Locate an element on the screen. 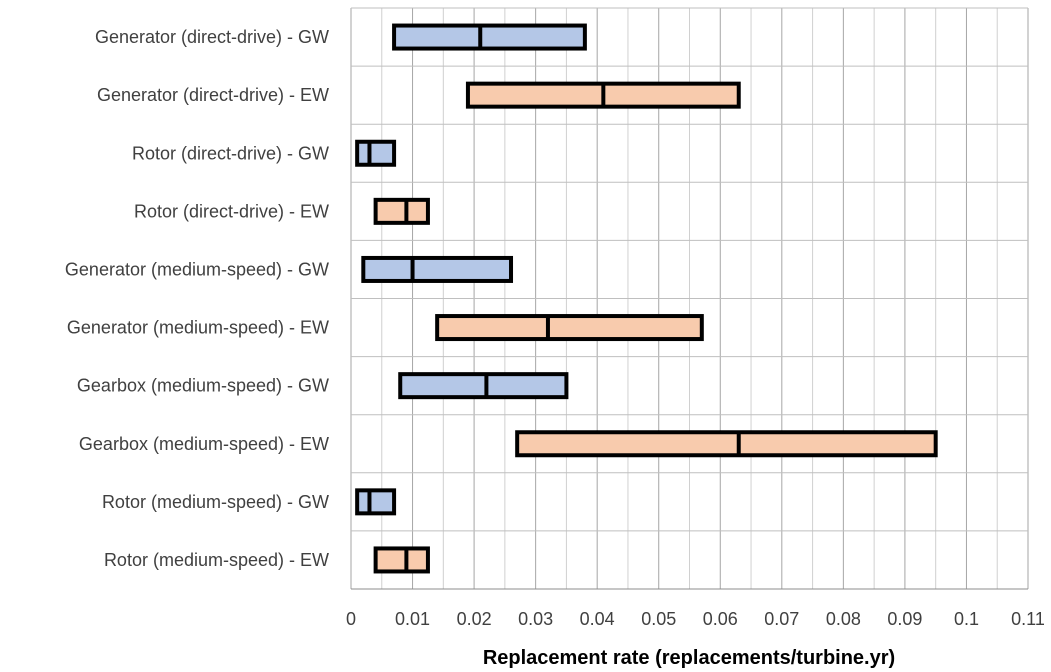 The width and height of the screenshot is (1051, 672). category-label: Rotor (medium-speed) - GW is located at coordinates (215, 502).